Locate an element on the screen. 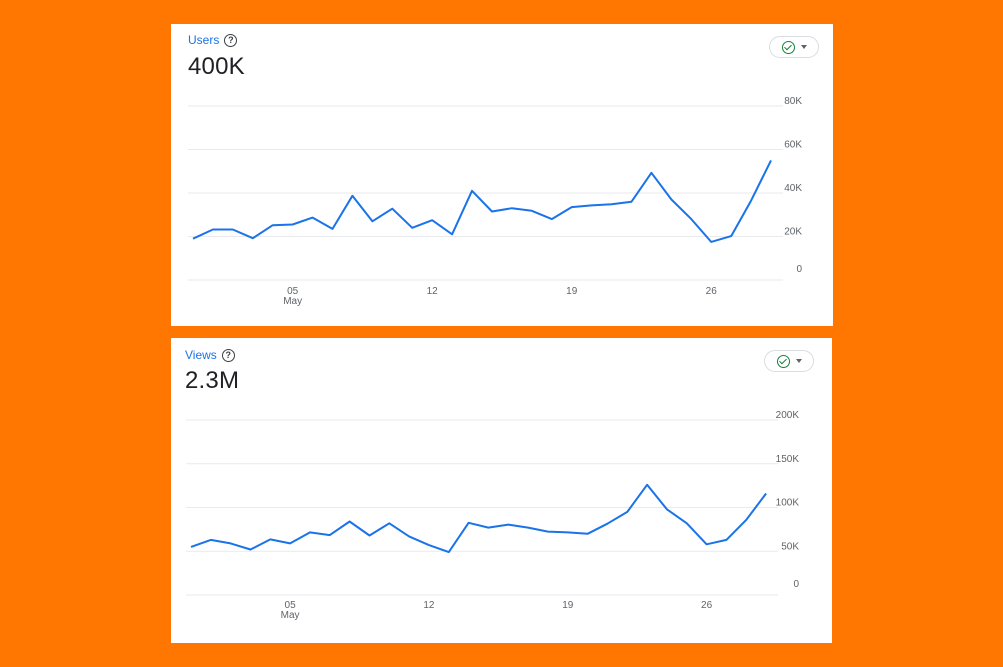 Image resolution: width=1003 pixels, height=667 pixels. users-series-line is located at coordinates (482, 201).